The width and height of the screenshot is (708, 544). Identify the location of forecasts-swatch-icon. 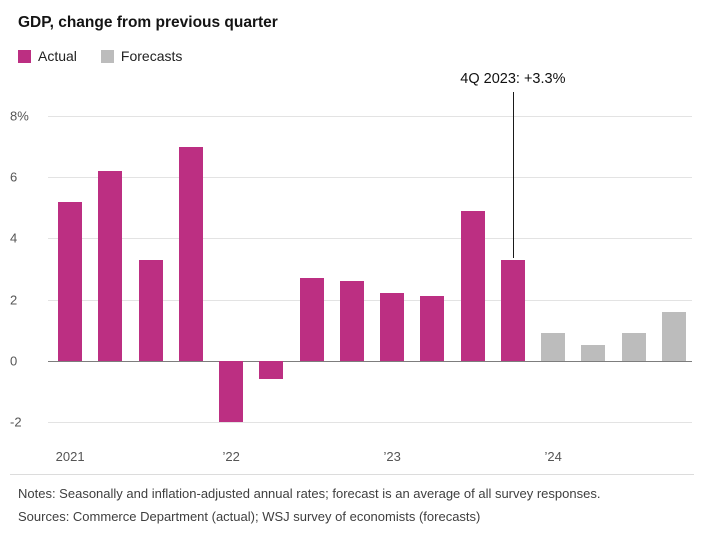
(107, 56).